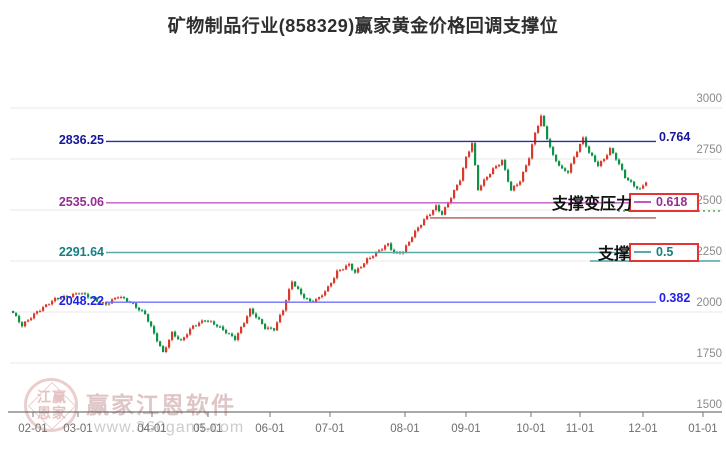  Describe the element at coordinates (703, 429) in the screenshot. I see `x-axis-label: 01-01` at that location.